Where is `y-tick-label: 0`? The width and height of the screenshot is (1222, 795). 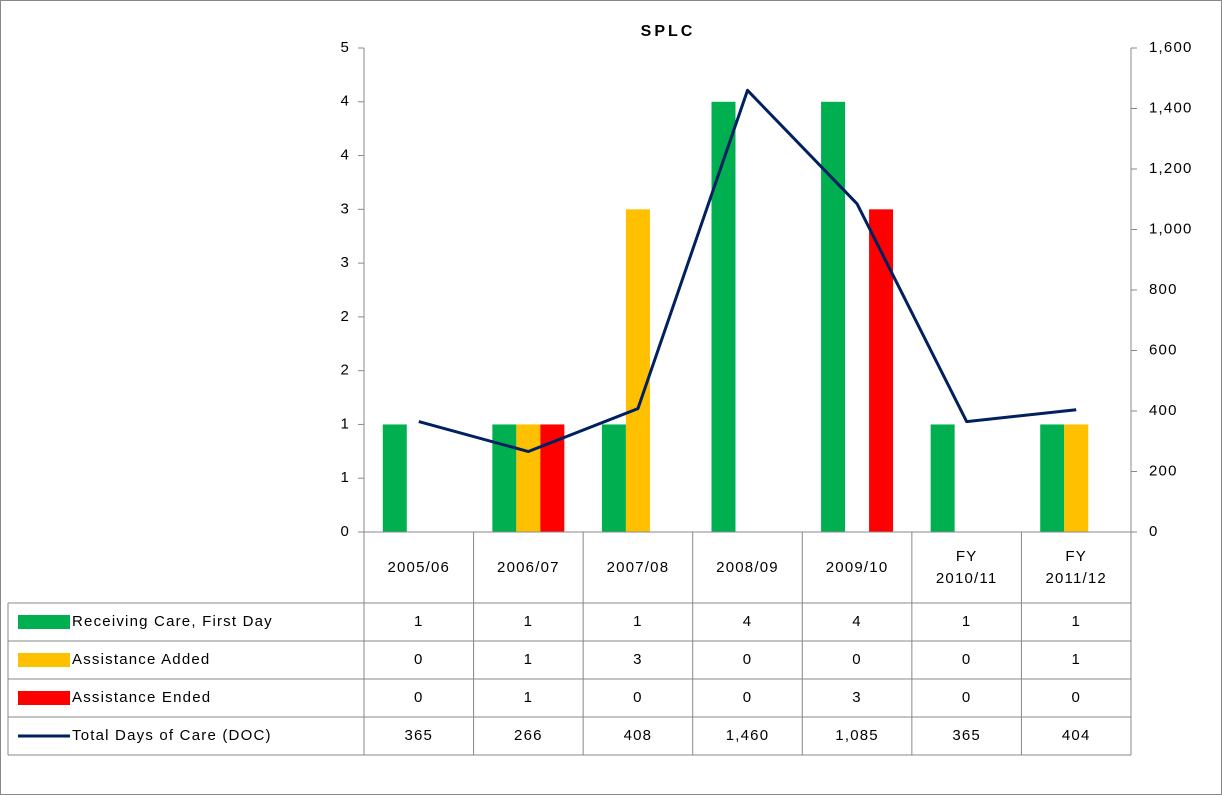
y-tick-label: 0 is located at coordinates (345, 531).